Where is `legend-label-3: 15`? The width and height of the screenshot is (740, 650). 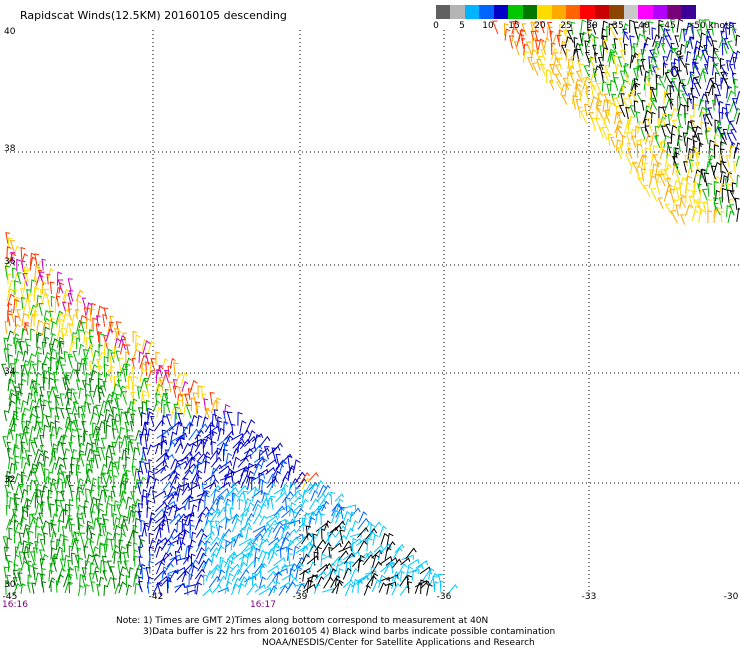
legend-label-3: 15 is located at coordinates (514, 26).